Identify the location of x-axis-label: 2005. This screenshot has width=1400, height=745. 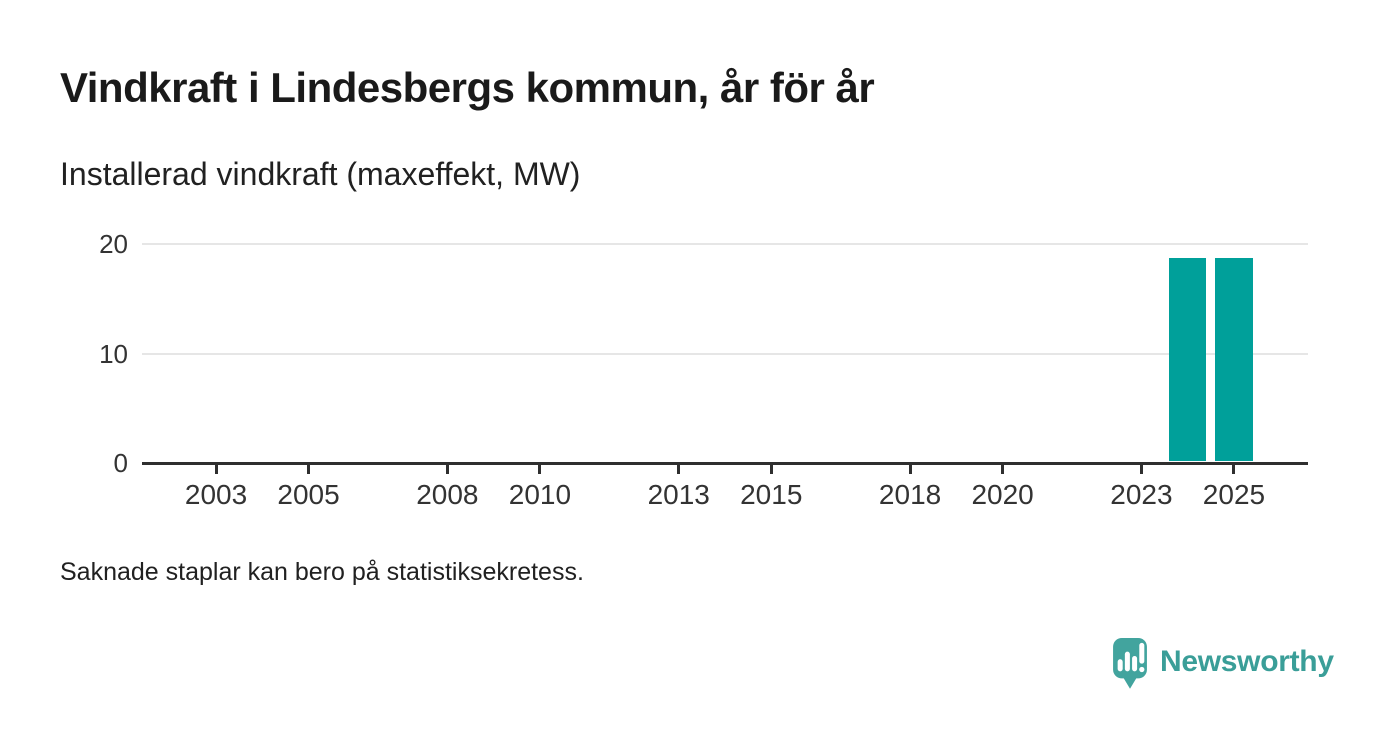
(308, 494).